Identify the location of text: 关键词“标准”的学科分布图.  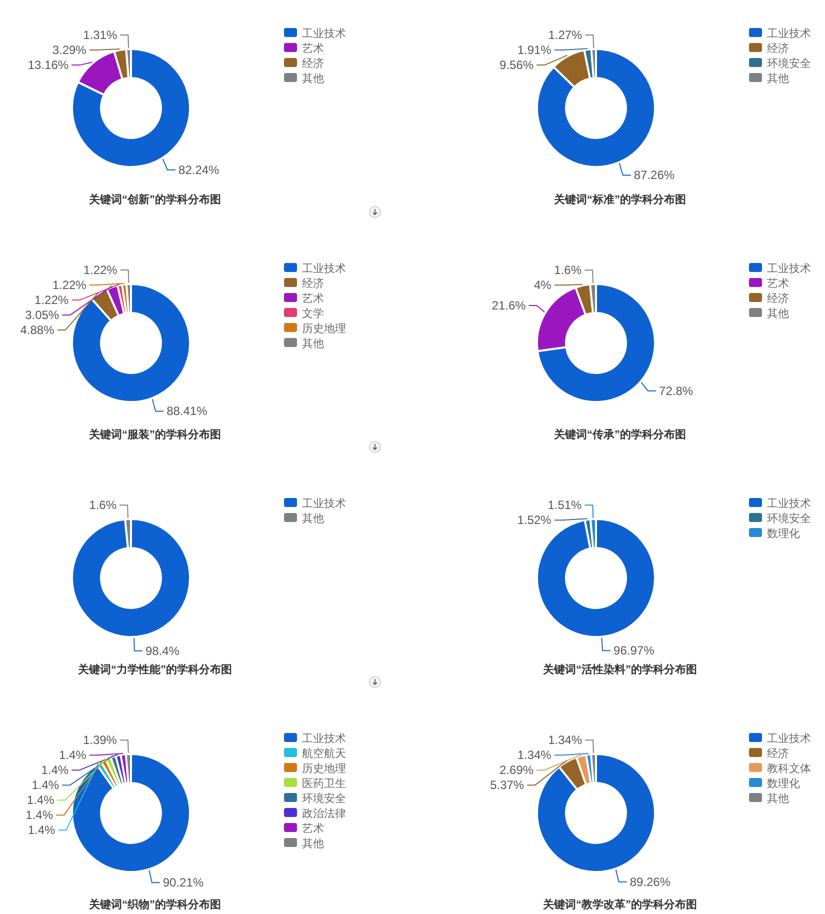
(619, 199).